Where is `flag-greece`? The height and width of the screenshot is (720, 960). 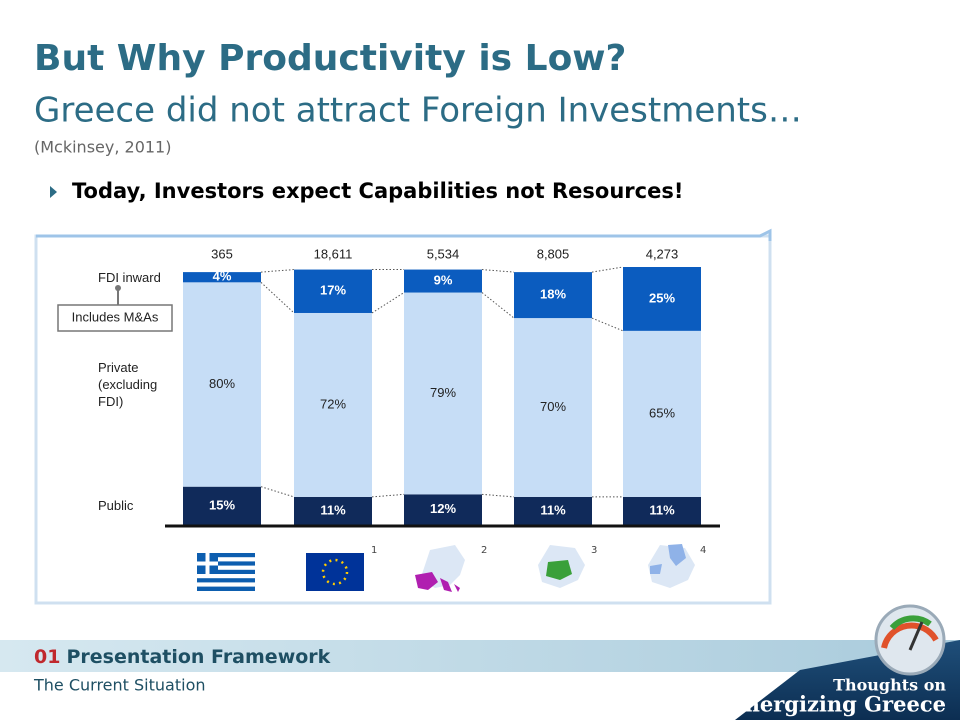
flag-greece is located at coordinates (226, 572).